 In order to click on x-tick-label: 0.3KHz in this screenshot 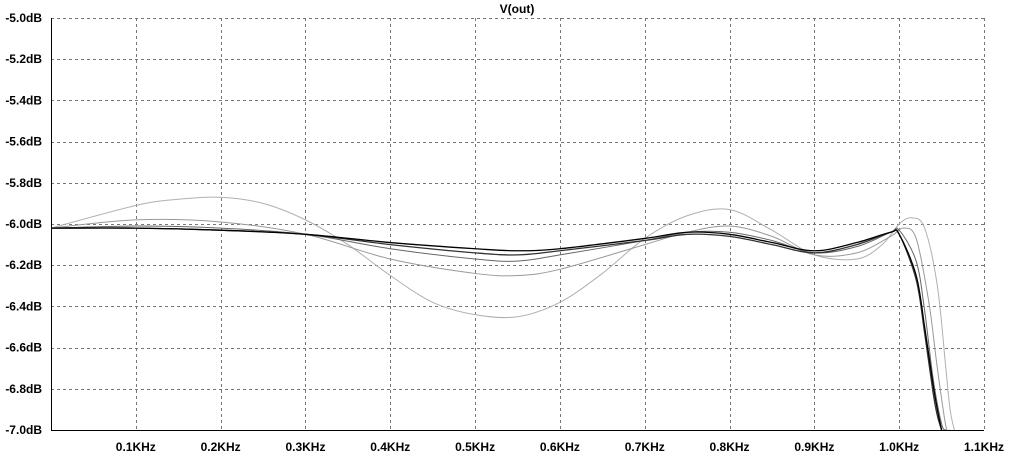, I will do `click(305, 447)`.